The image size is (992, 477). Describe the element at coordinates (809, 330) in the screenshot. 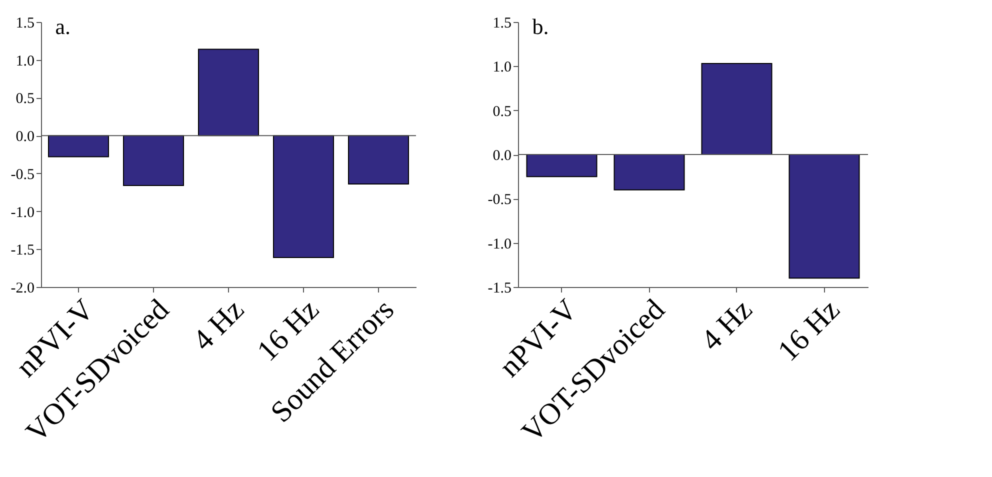

I see `x-tick-label: 16 Hz` at that location.